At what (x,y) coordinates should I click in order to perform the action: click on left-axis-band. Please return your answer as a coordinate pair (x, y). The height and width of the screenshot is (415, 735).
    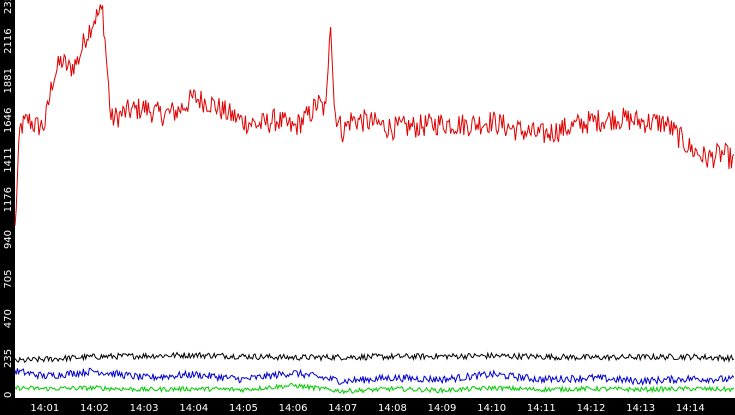
    Looking at the image, I should click on (7, 207).